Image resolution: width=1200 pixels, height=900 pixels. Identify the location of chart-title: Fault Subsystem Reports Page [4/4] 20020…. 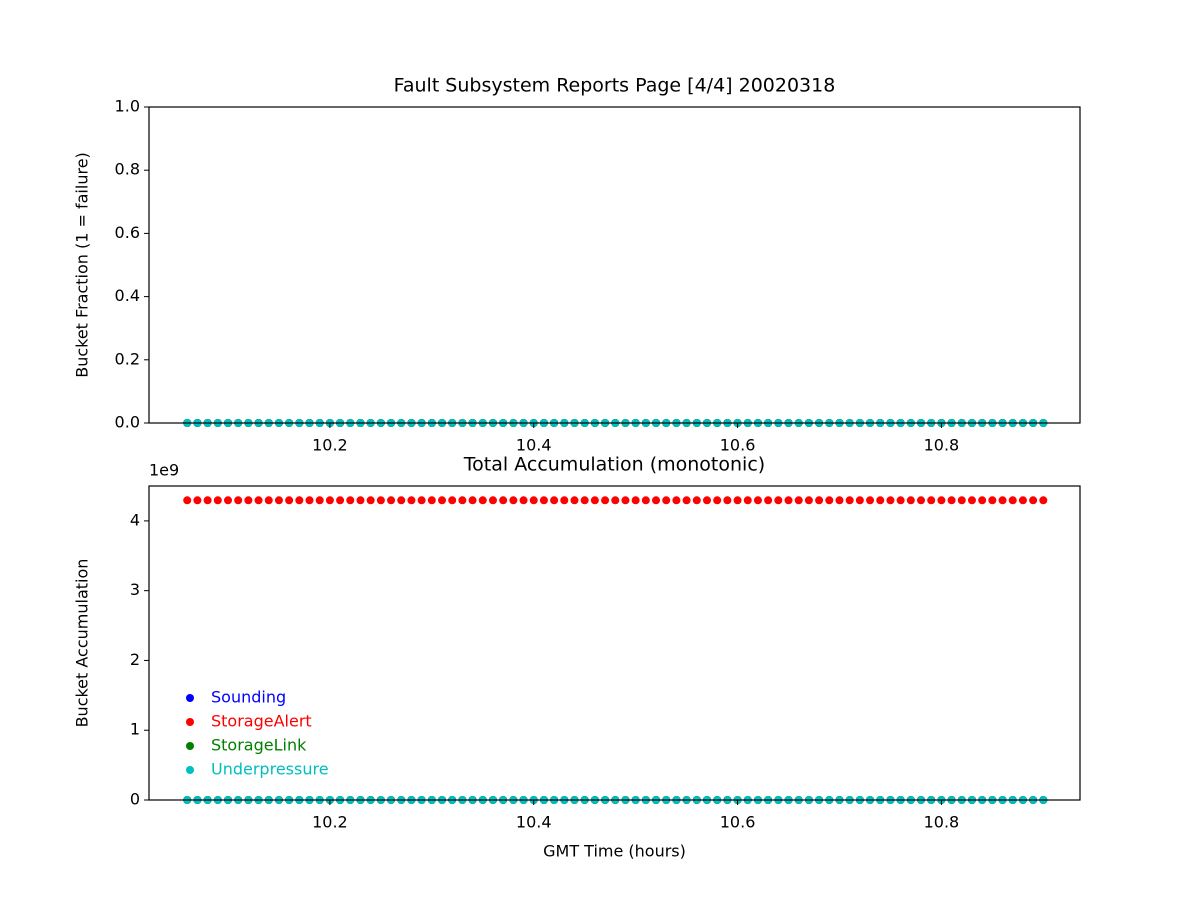
(615, 86).